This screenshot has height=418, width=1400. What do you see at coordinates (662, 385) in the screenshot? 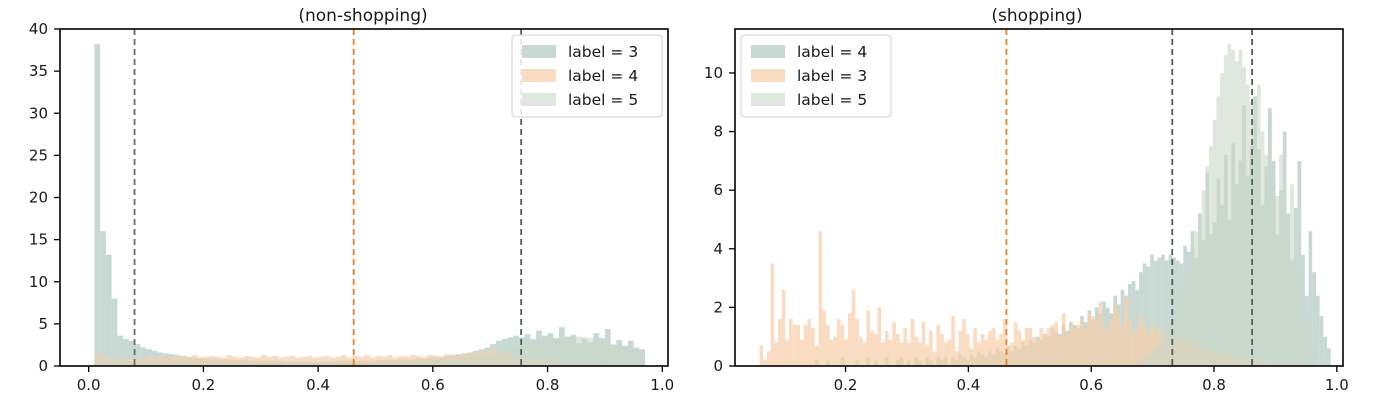
I see `x-tick-label: 1.0` at bounding box center [662, 385].